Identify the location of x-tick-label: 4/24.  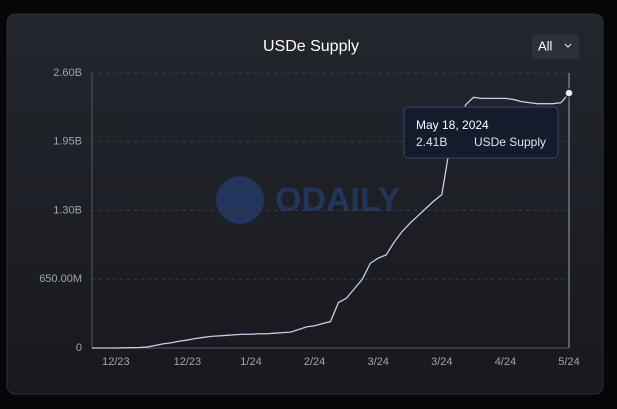
(505, 362).